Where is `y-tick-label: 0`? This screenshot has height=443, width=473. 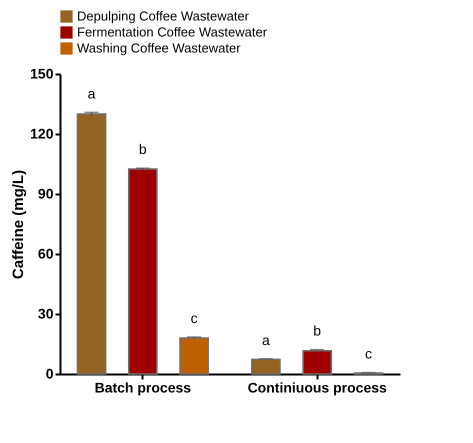
y-tick-label: 0 is located at coordinates (50, 374).